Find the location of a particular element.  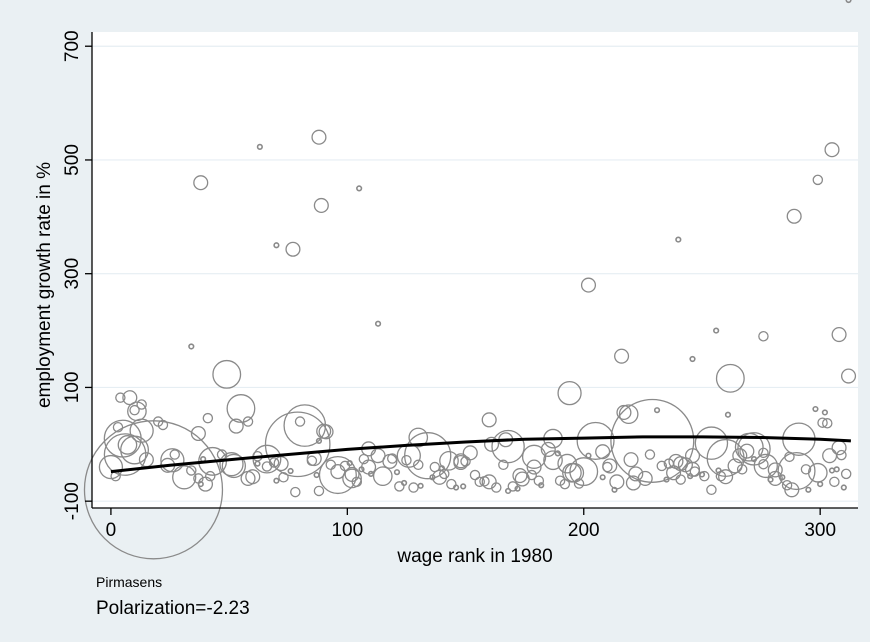

y-tick-label: 700 is located at coordinates (72, 46).